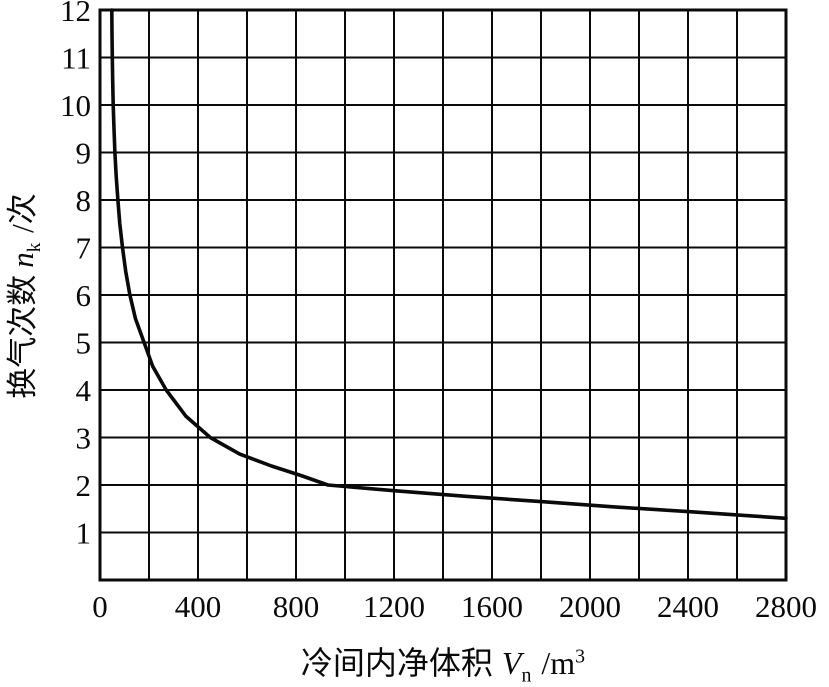  I want to click on x-axis-variable-subscript: n, so click(526, 675).